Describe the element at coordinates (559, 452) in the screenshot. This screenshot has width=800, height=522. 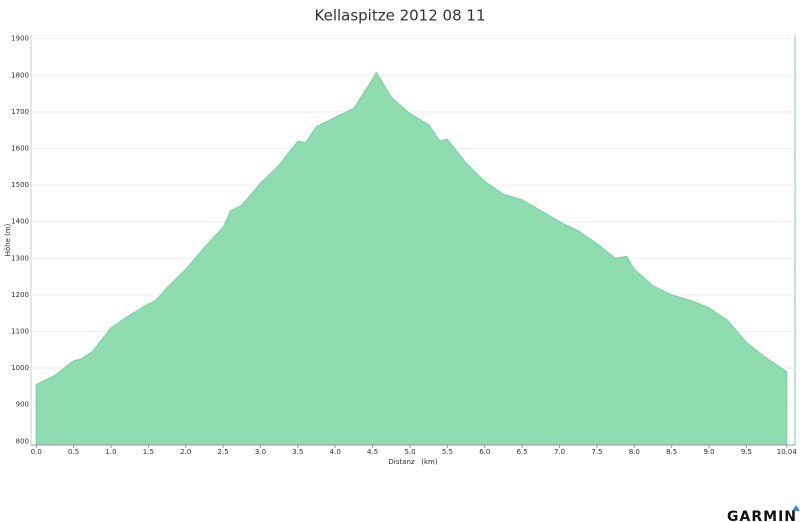
I see `x-tick-label: 7.0` at that location.